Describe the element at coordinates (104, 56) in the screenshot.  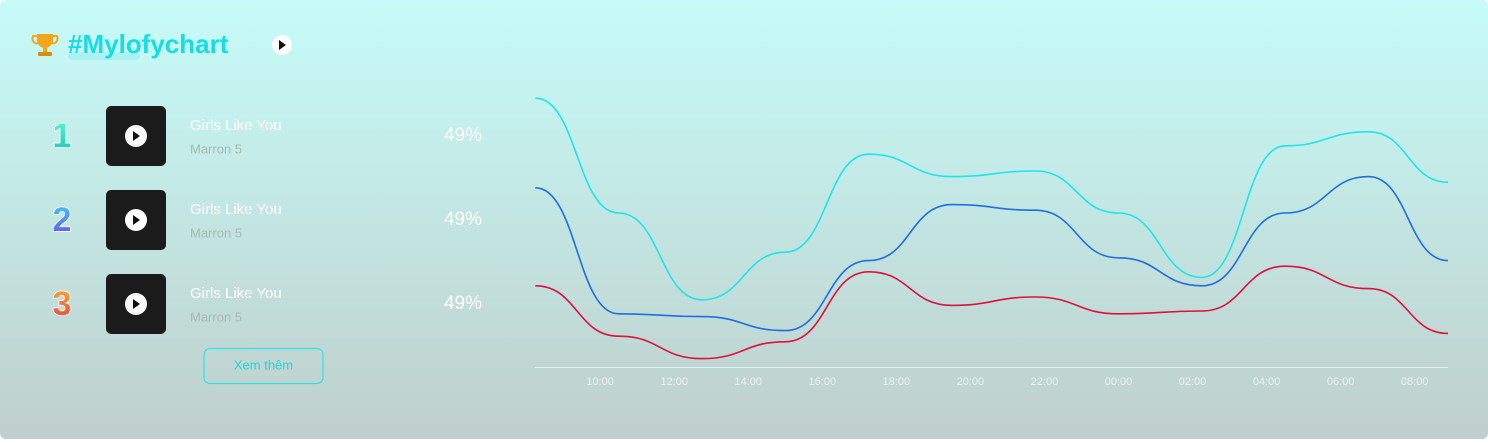
I see `title-highlight` at that location.